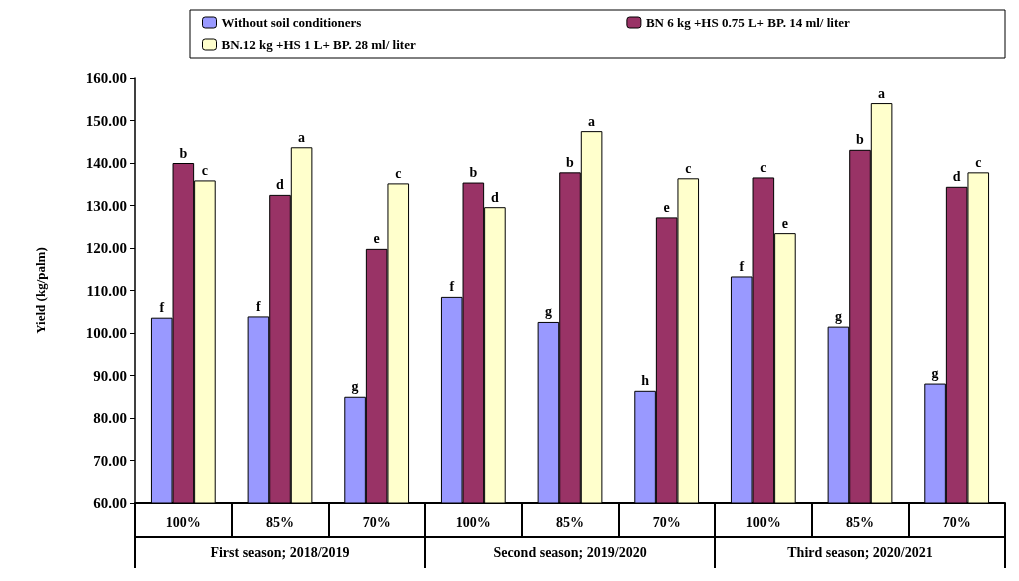 This screenshot has height=581, width=1019. What do you see at coordinates (645, 381) in the screenshot?
I see `data-label: h` at bounding box center [645, 381].